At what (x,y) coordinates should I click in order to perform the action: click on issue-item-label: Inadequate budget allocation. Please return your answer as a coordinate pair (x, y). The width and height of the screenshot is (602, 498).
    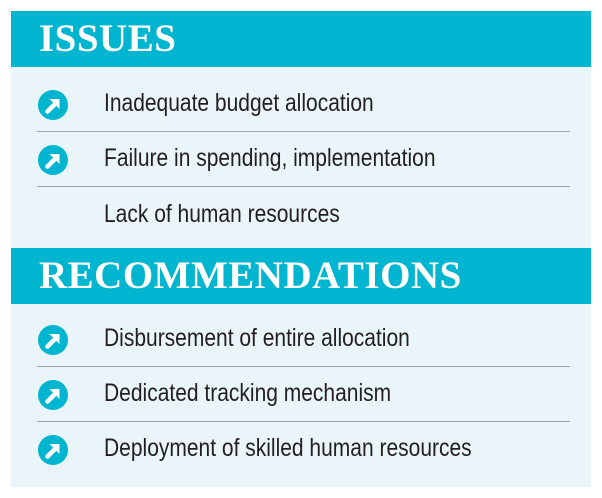
    Looking at the image, I should click on (239, 103).